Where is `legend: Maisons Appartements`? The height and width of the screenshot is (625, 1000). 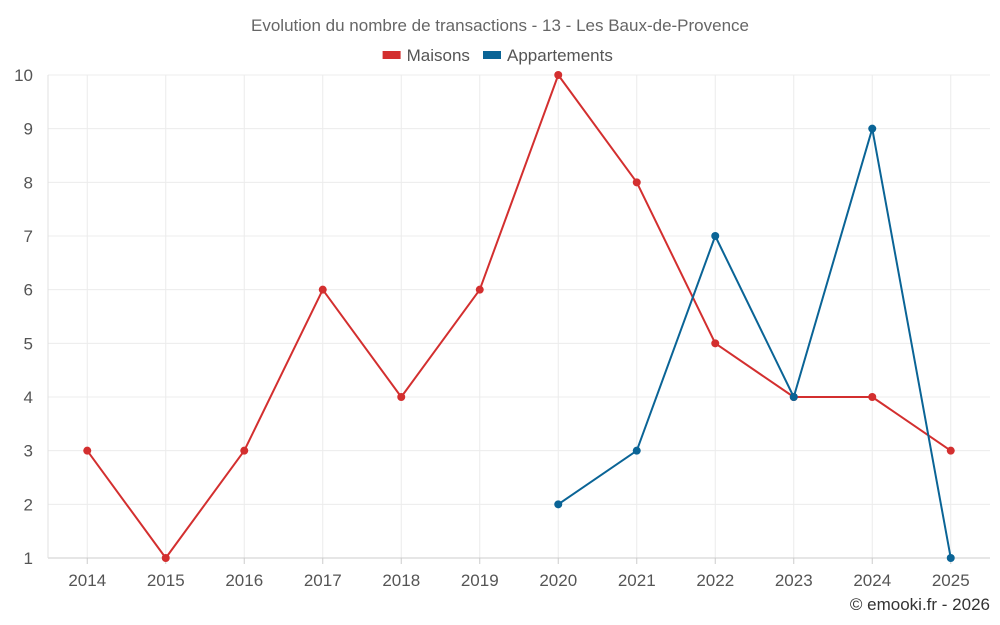 legend: Maisons Appartements is located at coordinates (497, 55).